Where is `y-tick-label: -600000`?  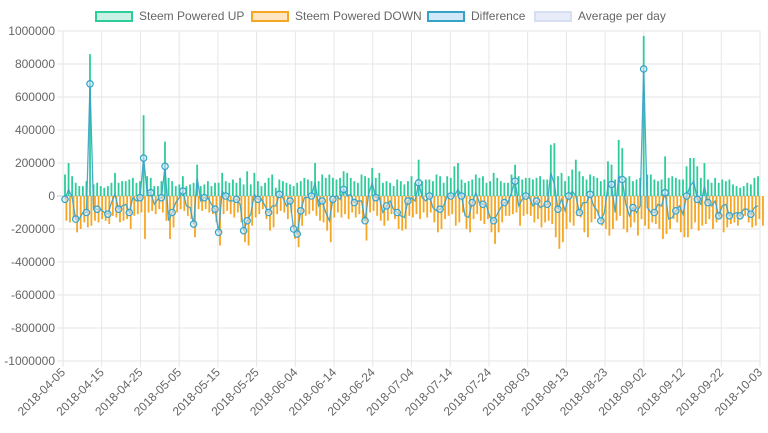
y-tick-label: -600000 is located at coordinates (33, 295).